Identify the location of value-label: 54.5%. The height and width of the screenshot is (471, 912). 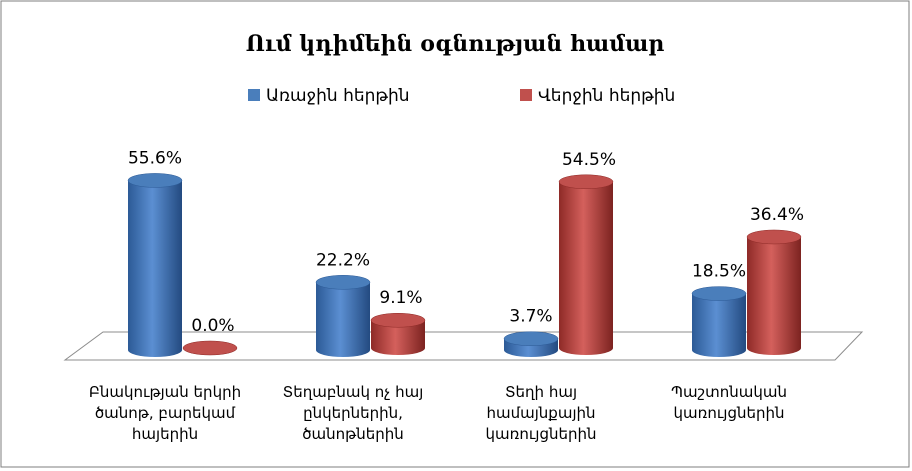
(589, 160).